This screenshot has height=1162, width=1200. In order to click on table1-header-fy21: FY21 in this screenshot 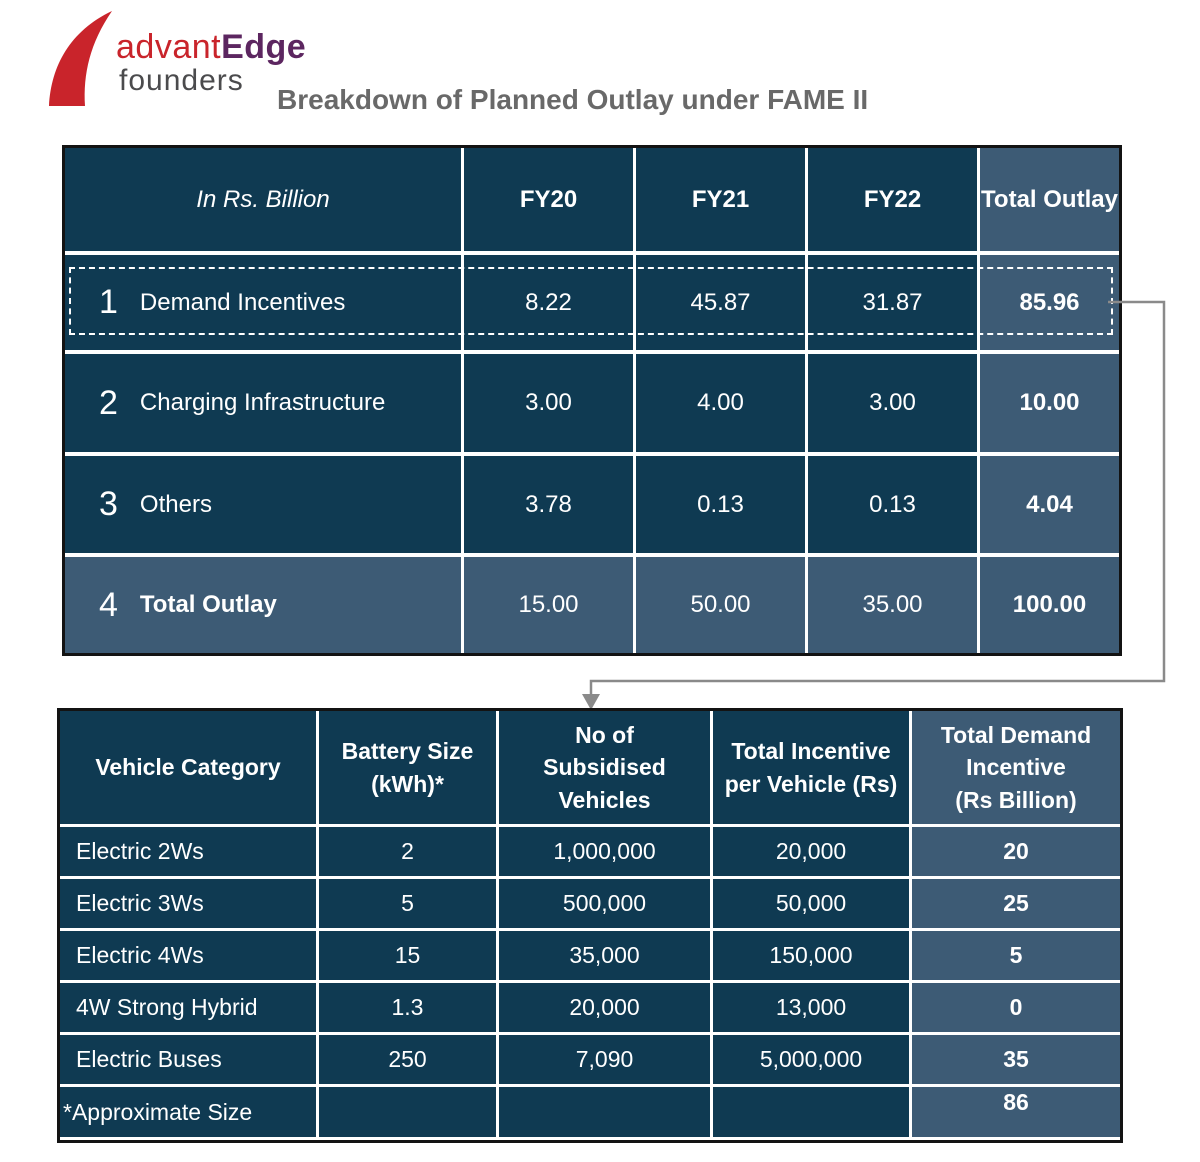, I will do `click(720, 199)`.